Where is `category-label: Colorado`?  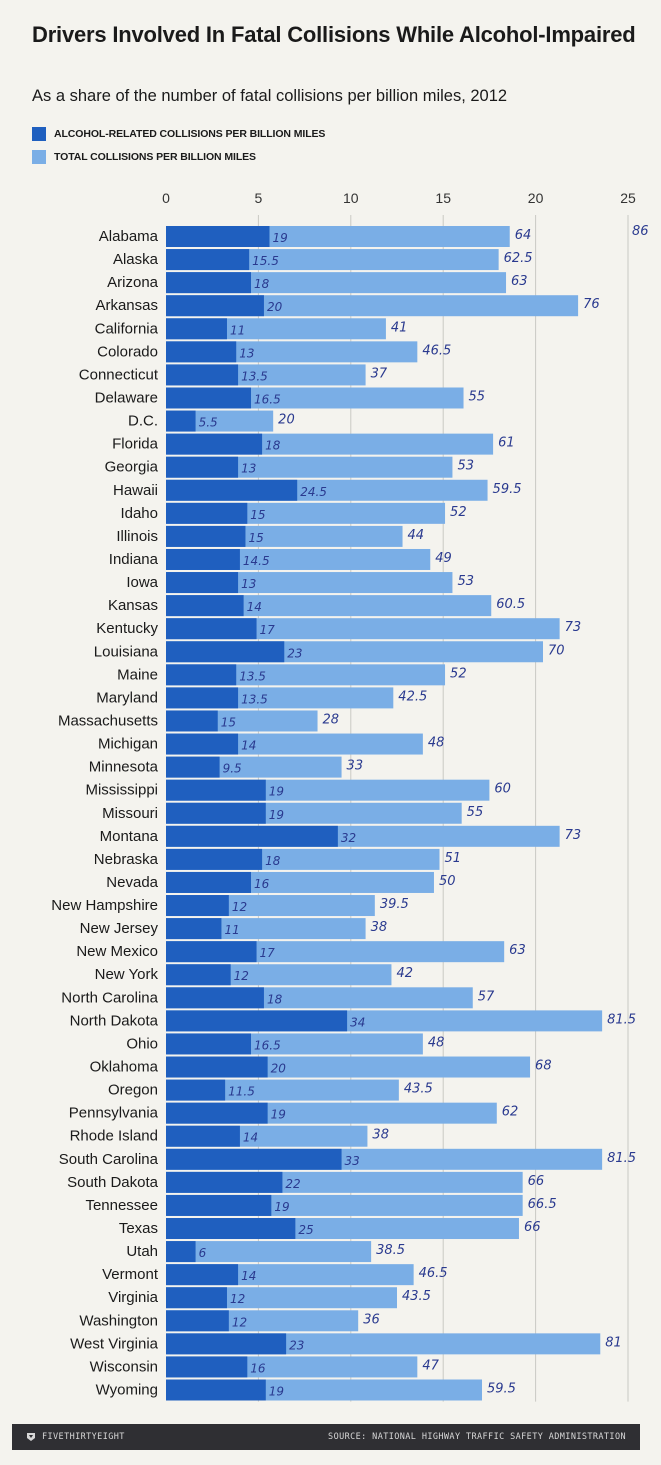 category-label: Colorado is located at coordinates (127, 351).